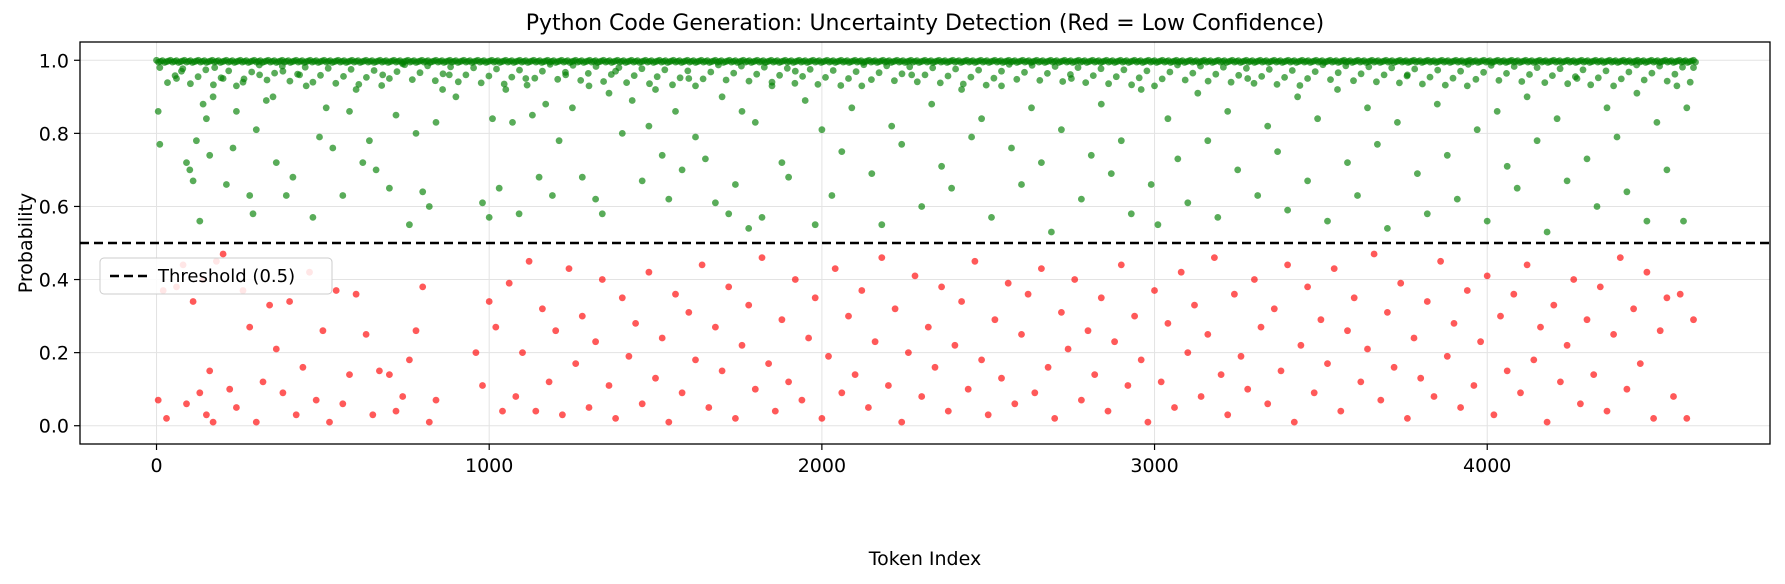  Describe the element at coordinates (226, 276) in the screenshot. I see `legend-label-threshold: Threshold (0.5)` at that location.